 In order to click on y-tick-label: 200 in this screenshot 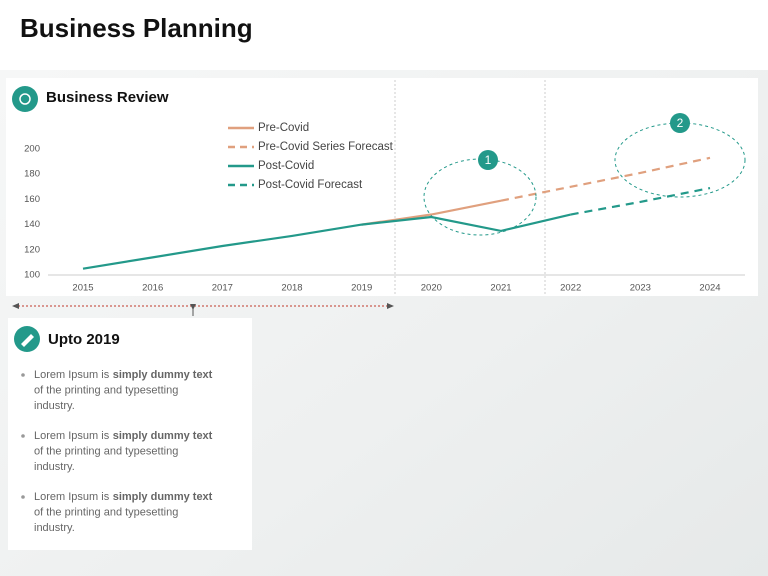, I will do `click(32, 149)`.